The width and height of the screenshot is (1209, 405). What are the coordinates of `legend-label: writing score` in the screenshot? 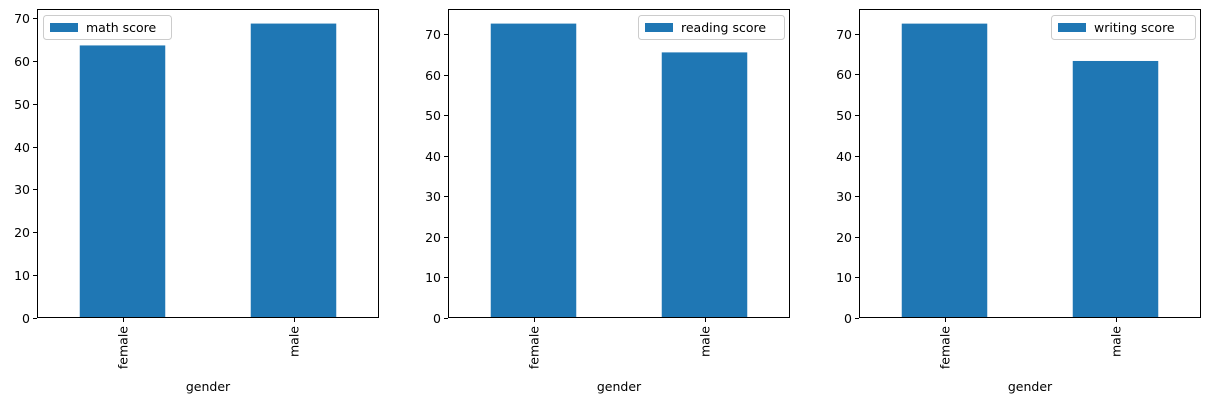 It's located at (1134, 27).